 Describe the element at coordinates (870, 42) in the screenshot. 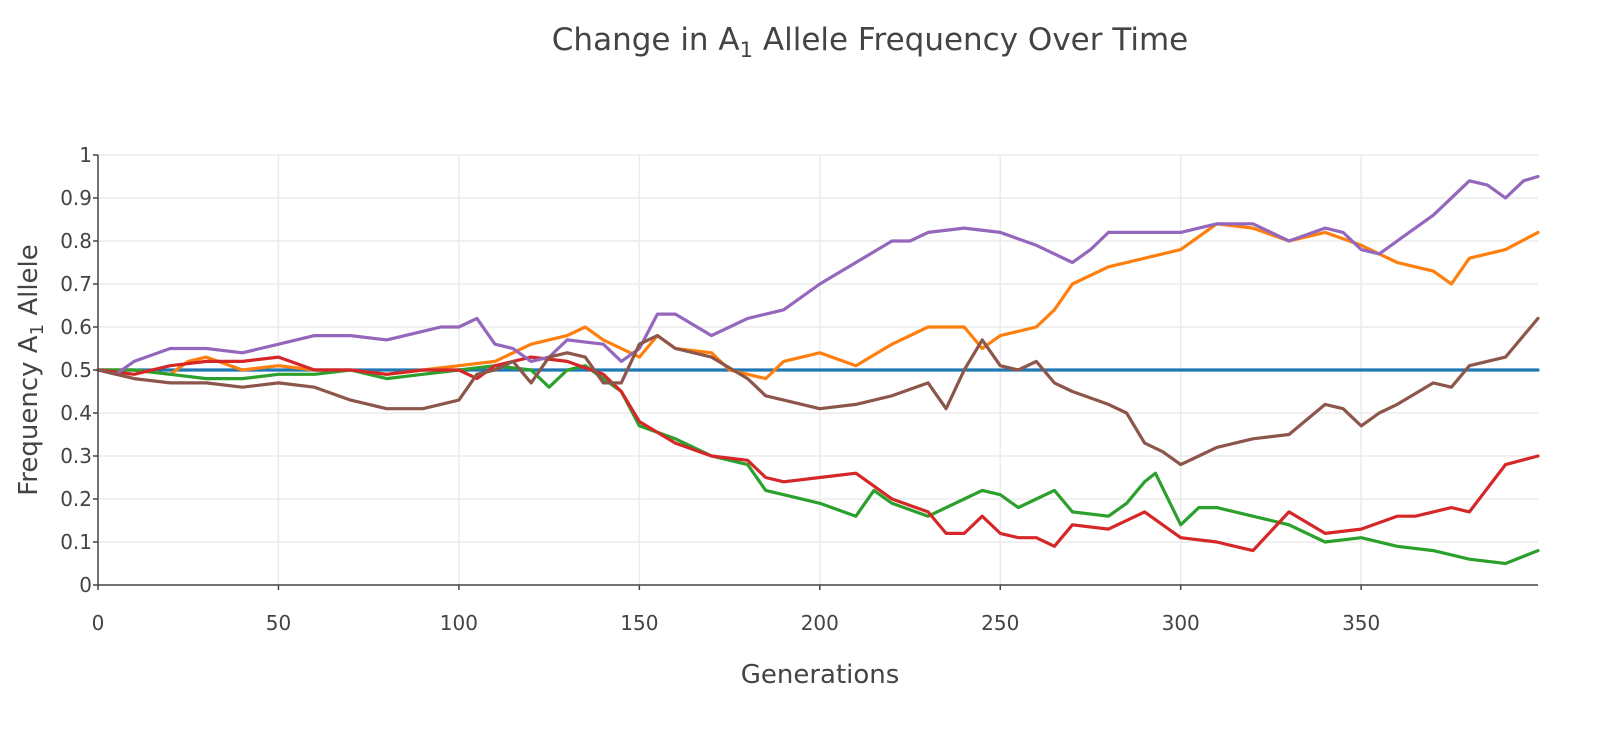

I see `chart-title: Change in A1 Allele Frequency Over Time` at that location.